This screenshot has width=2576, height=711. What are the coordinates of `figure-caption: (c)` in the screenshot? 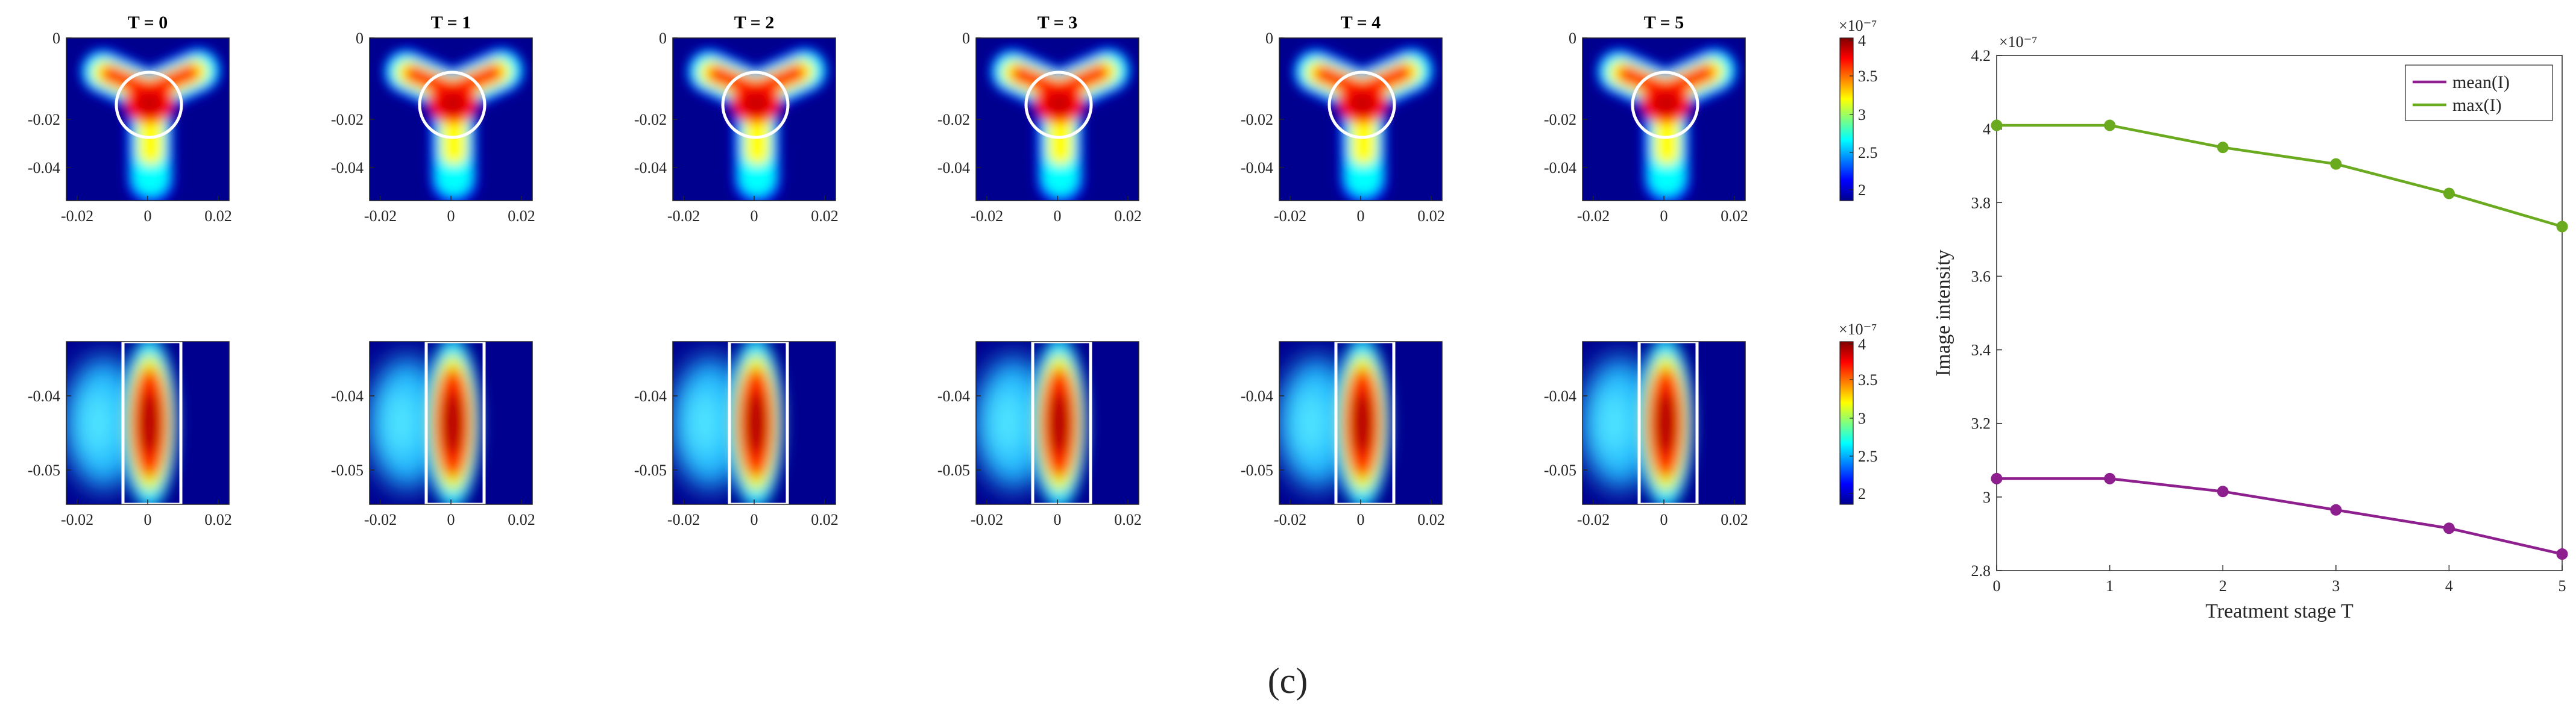 It's located at (1288, 681).